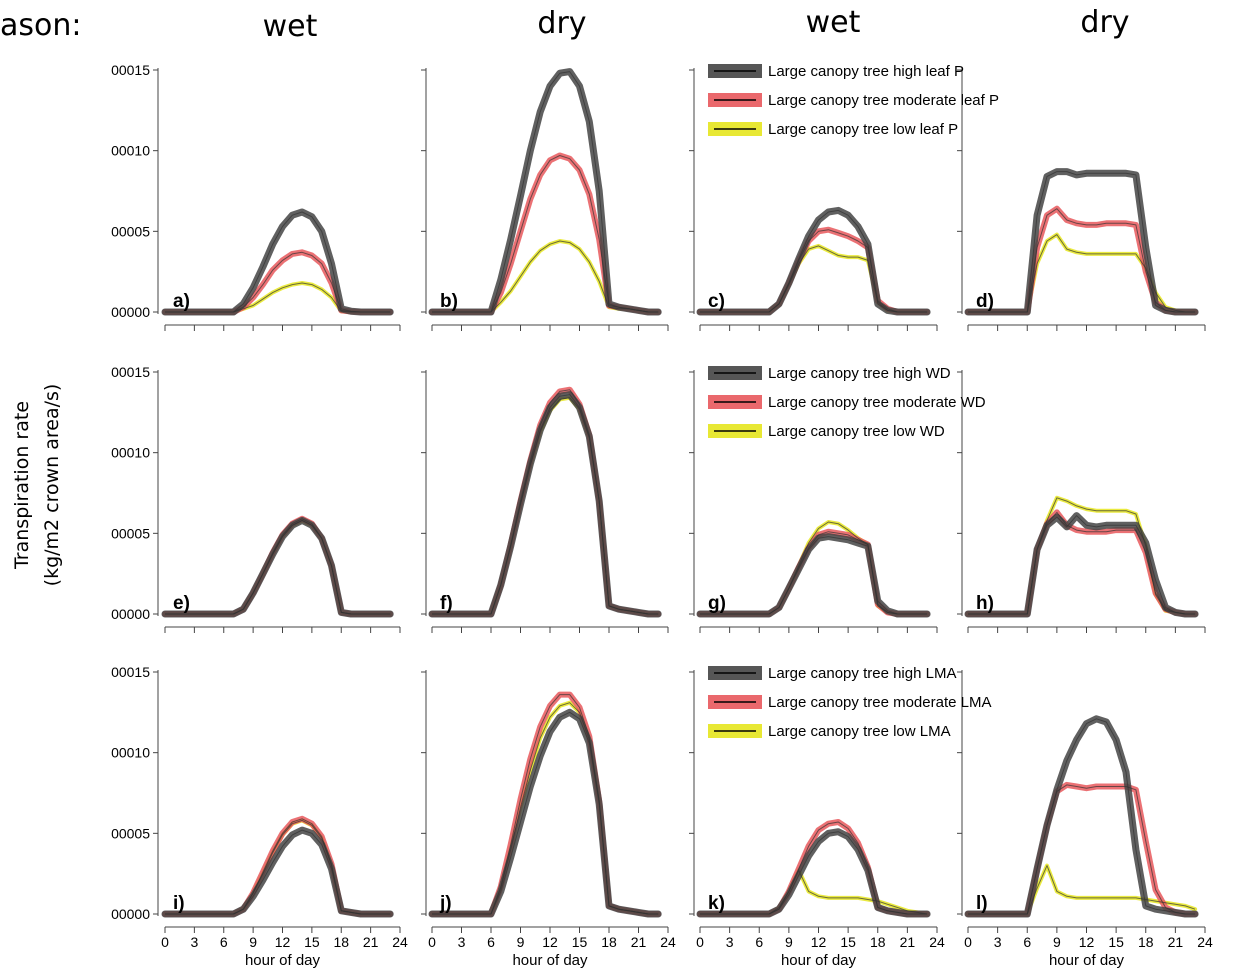  I want to click on y-axis-title: Transpiration rate (kg/m2 crown area/s), so click(37, 485).